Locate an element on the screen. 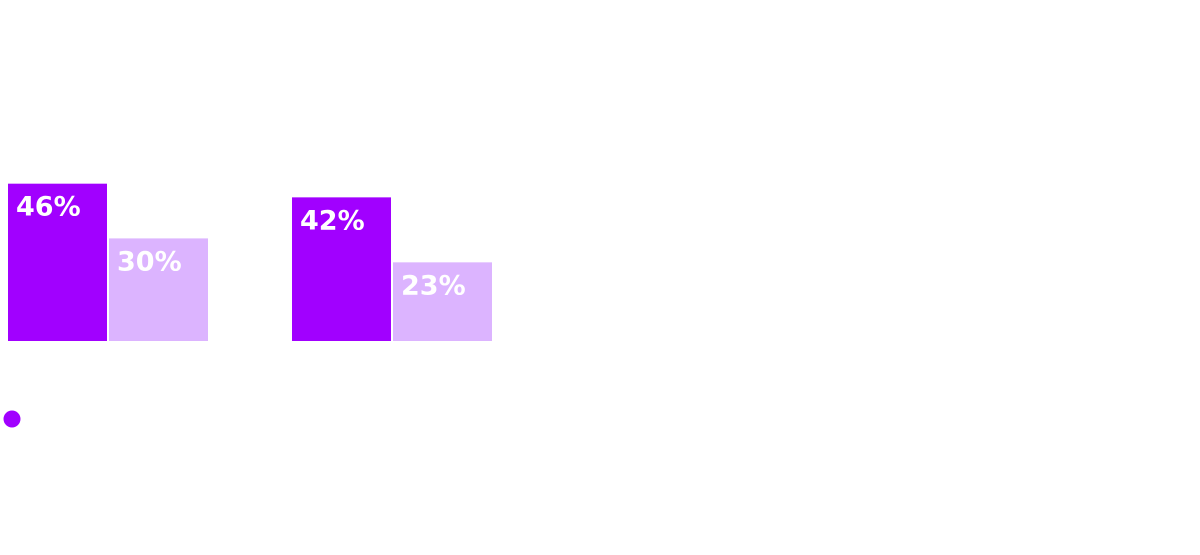 This screenshot has height=555, width=1200. labels-layer: 46% 42% 30% 23% is located at coordinates (241, 247).